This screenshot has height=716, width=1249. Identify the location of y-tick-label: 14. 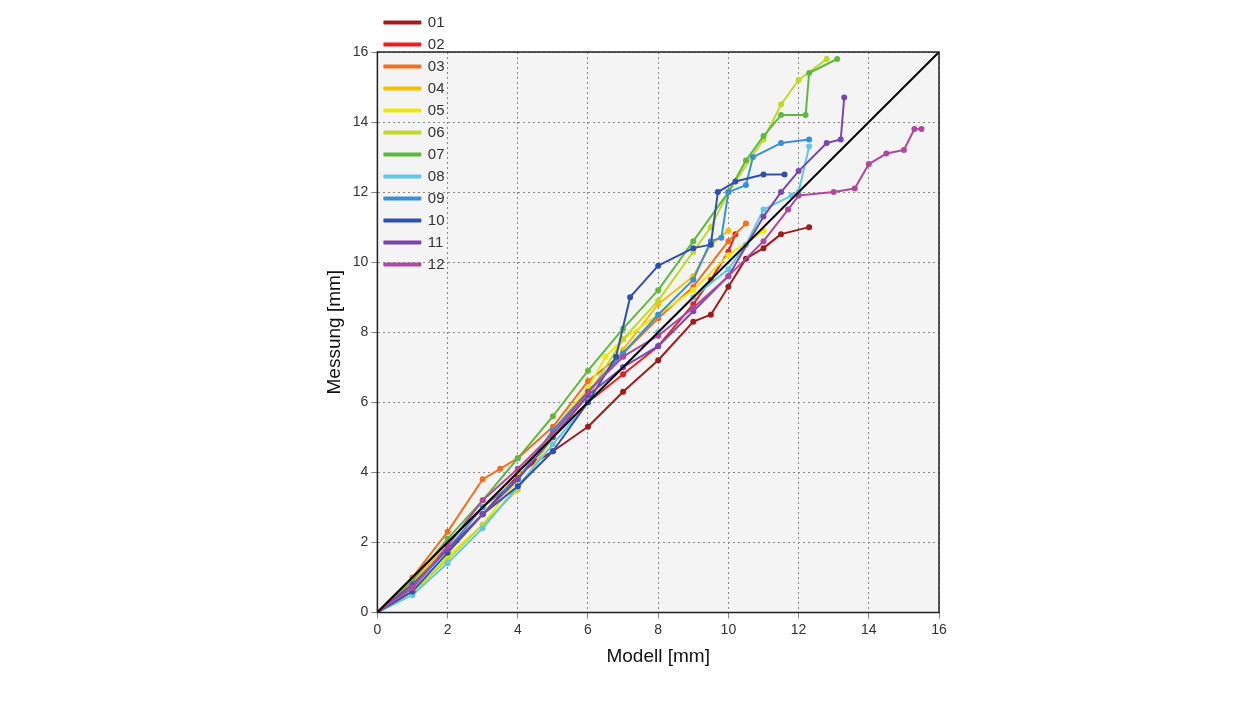
(360, 120).